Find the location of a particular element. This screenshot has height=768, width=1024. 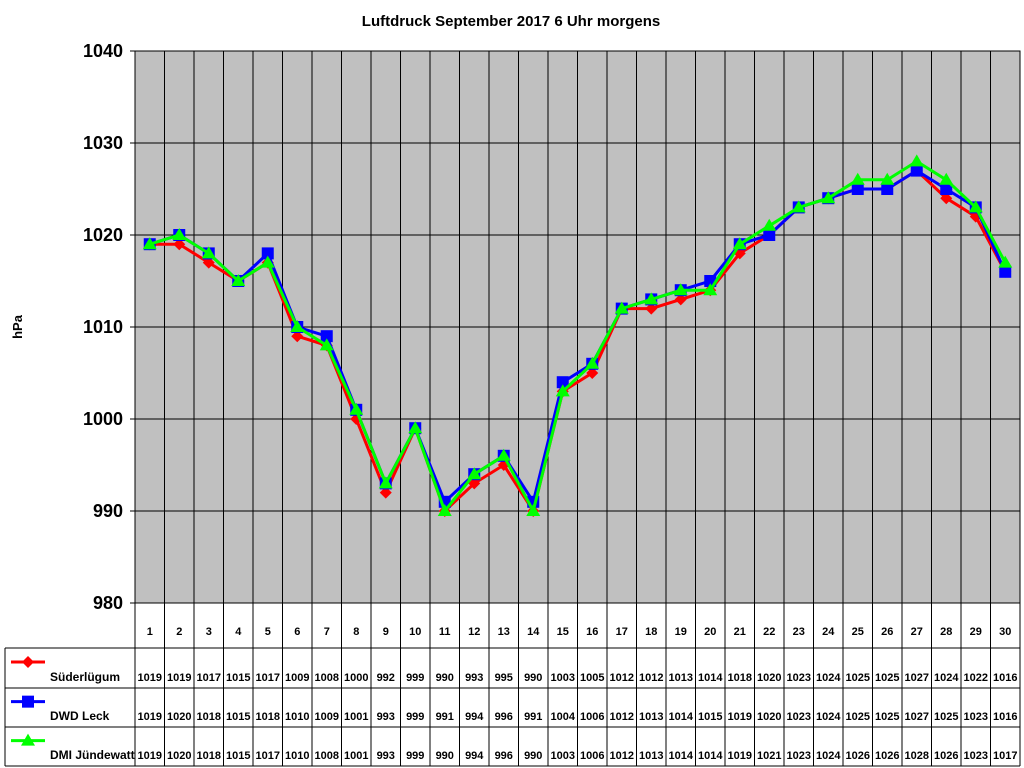

table-cell: 1017 is located at coordinates (1005, 756).